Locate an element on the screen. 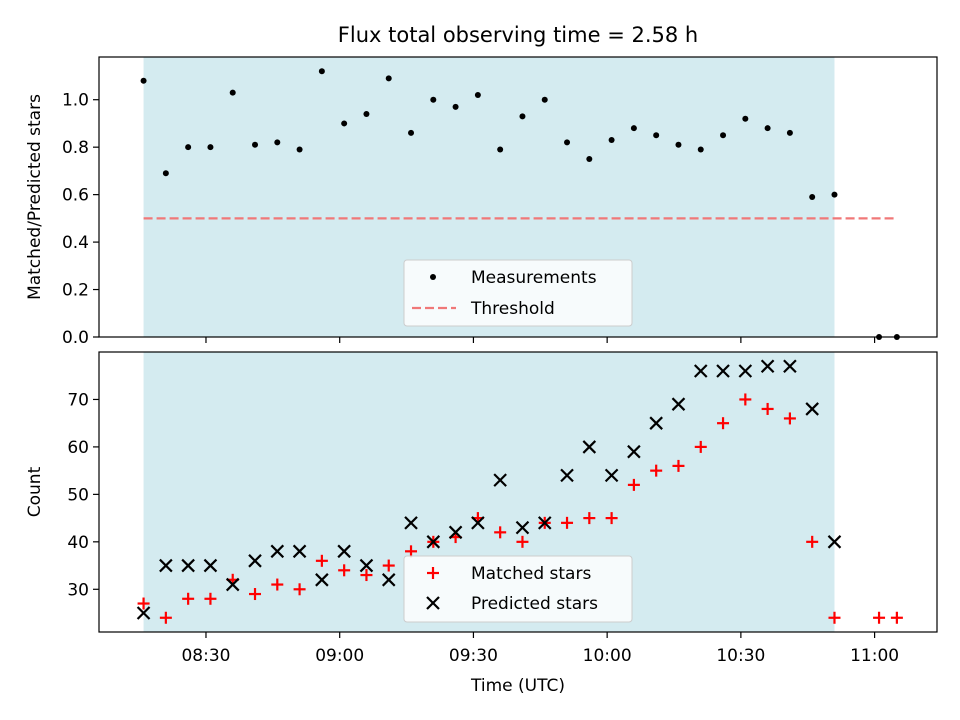 This screenshot has height=720, width=960. ratio-legend: Measurements Threshold is located at coordinates (518, 293).